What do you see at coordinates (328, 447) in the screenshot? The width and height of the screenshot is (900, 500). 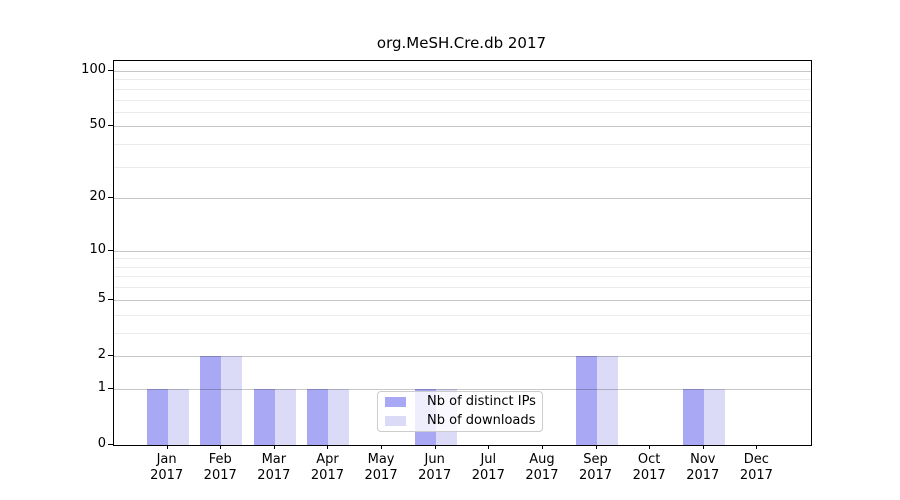 I see `x-tick-apr` at bounding box center [328, 447].